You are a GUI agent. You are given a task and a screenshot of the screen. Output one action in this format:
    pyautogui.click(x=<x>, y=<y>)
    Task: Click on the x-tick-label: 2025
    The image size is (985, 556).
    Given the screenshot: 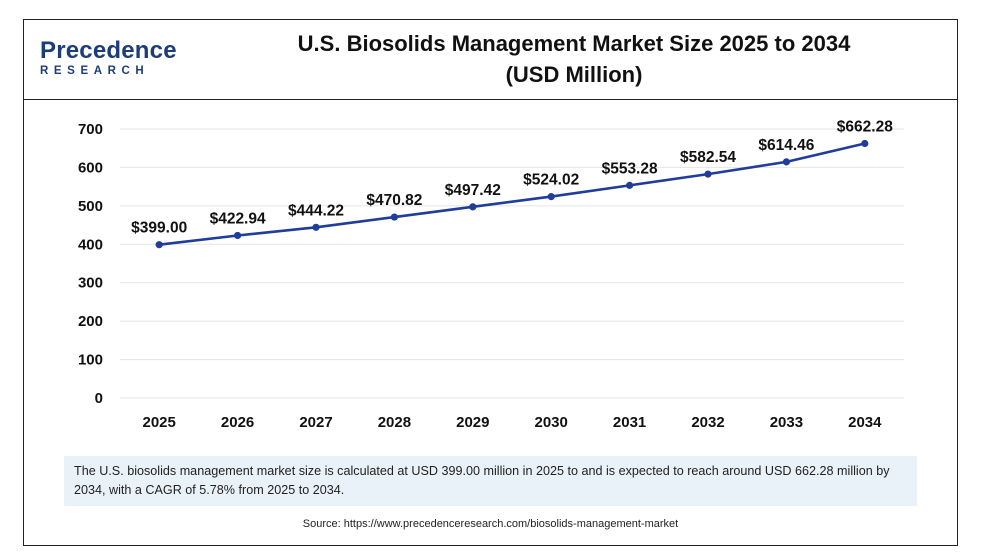 What is the action you would take?
    pyautogui.click(x=159, y=422)
    